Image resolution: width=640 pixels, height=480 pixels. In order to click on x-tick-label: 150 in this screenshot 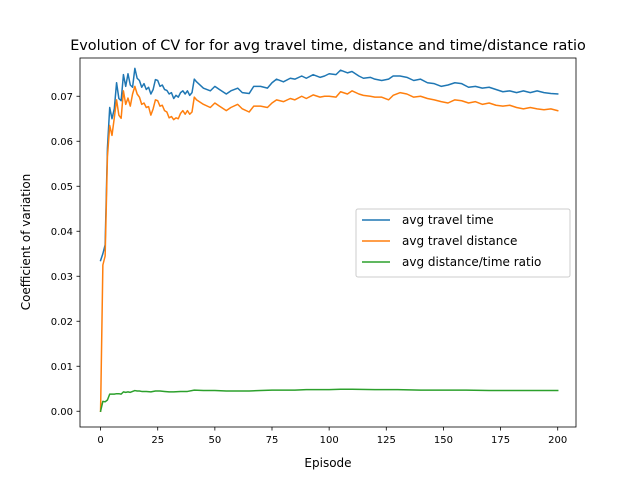, I will do `click(443, 440)`.